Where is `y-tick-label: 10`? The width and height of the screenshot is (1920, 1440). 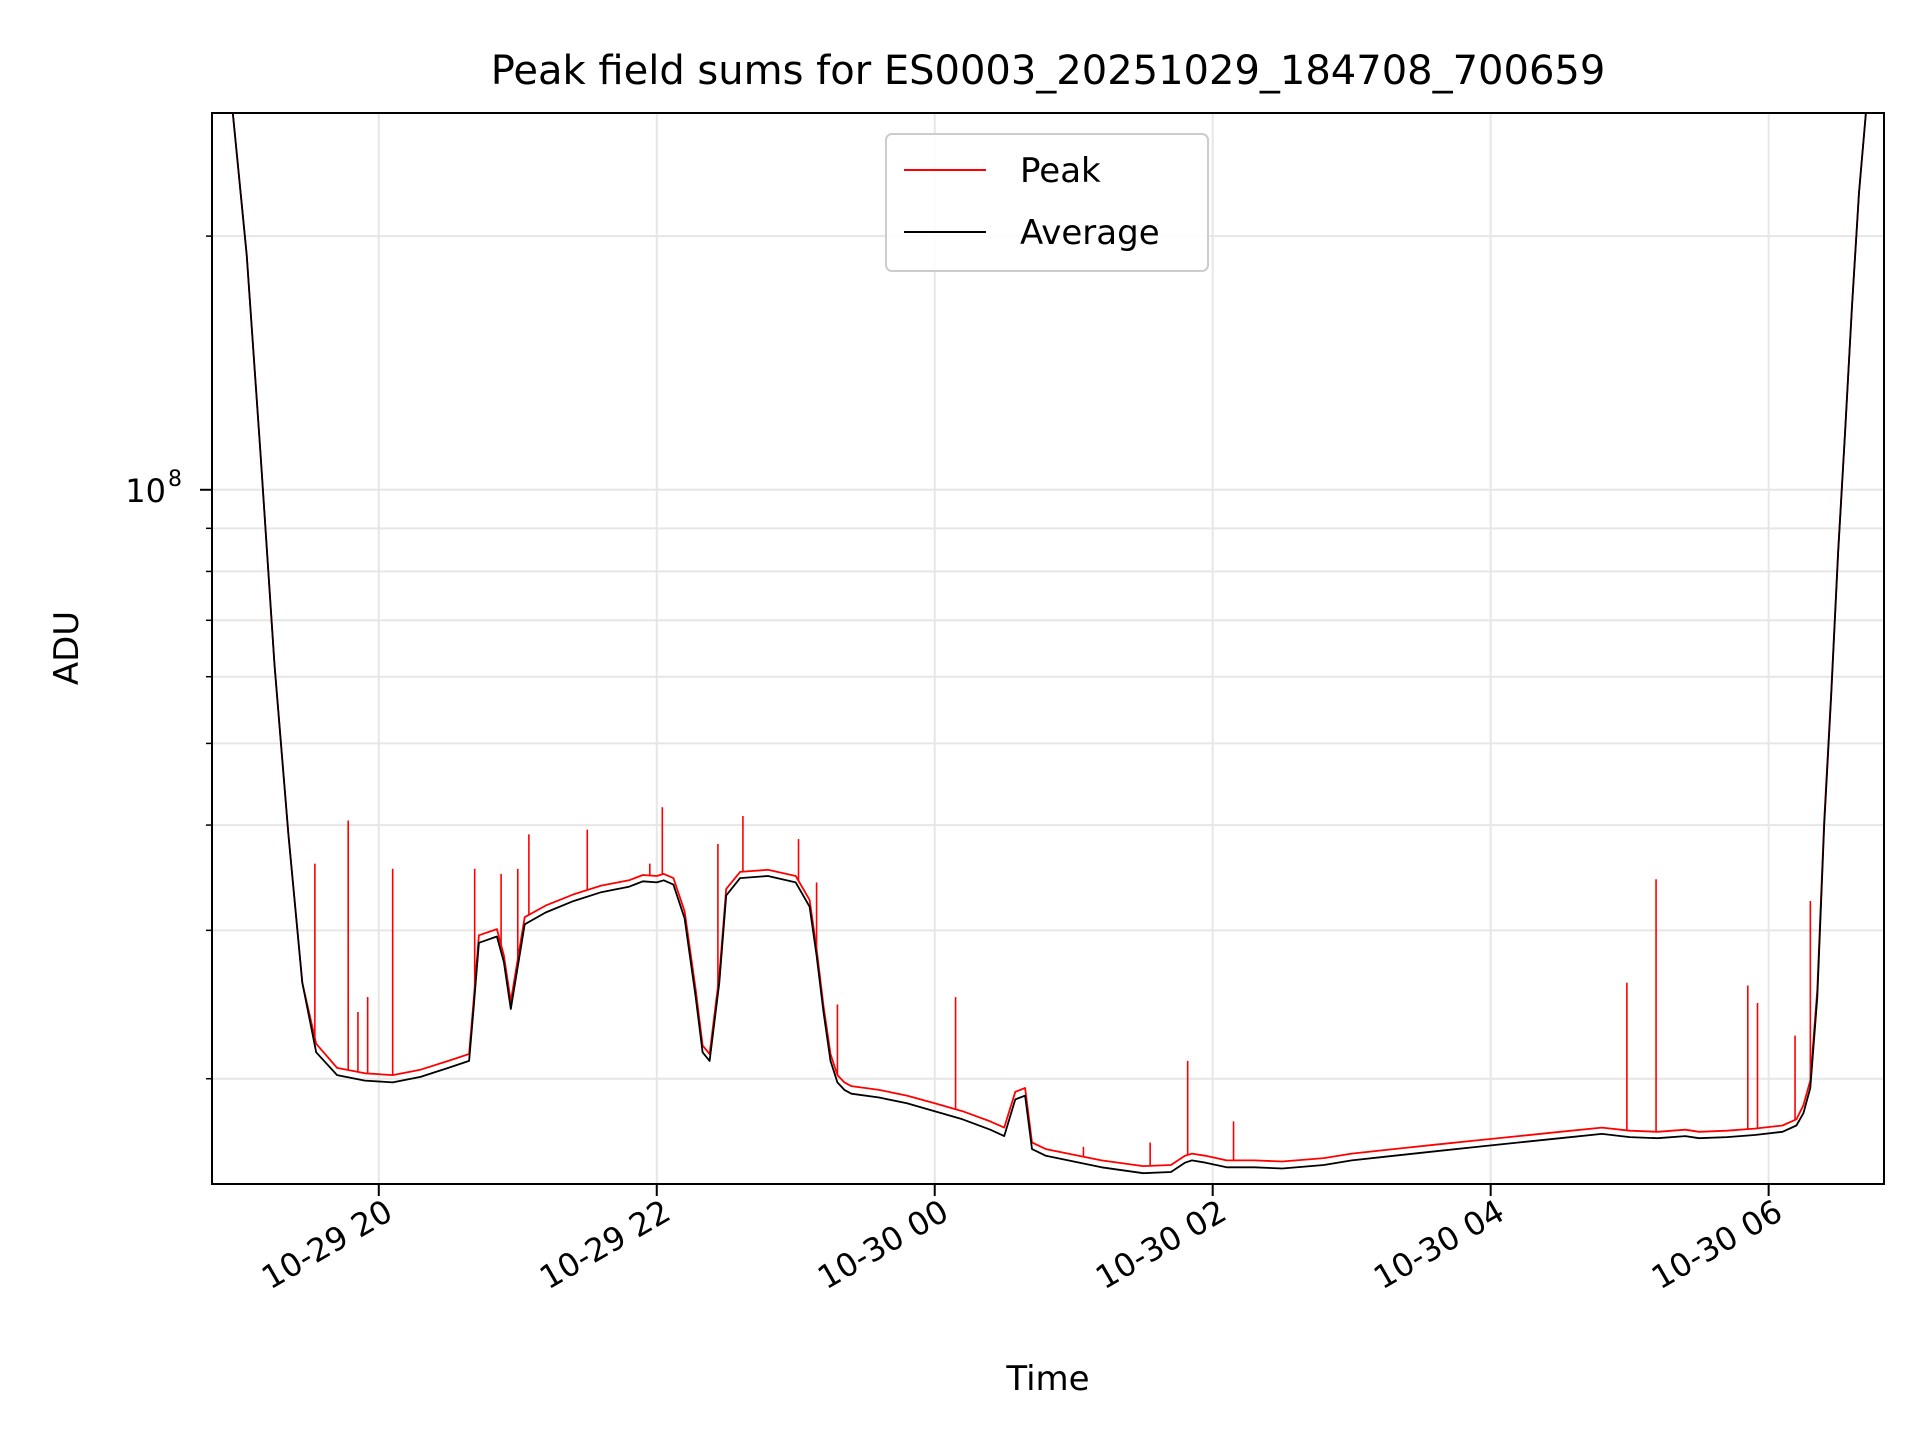 y-tick-label: 10 is located at coordinates (145, 491).